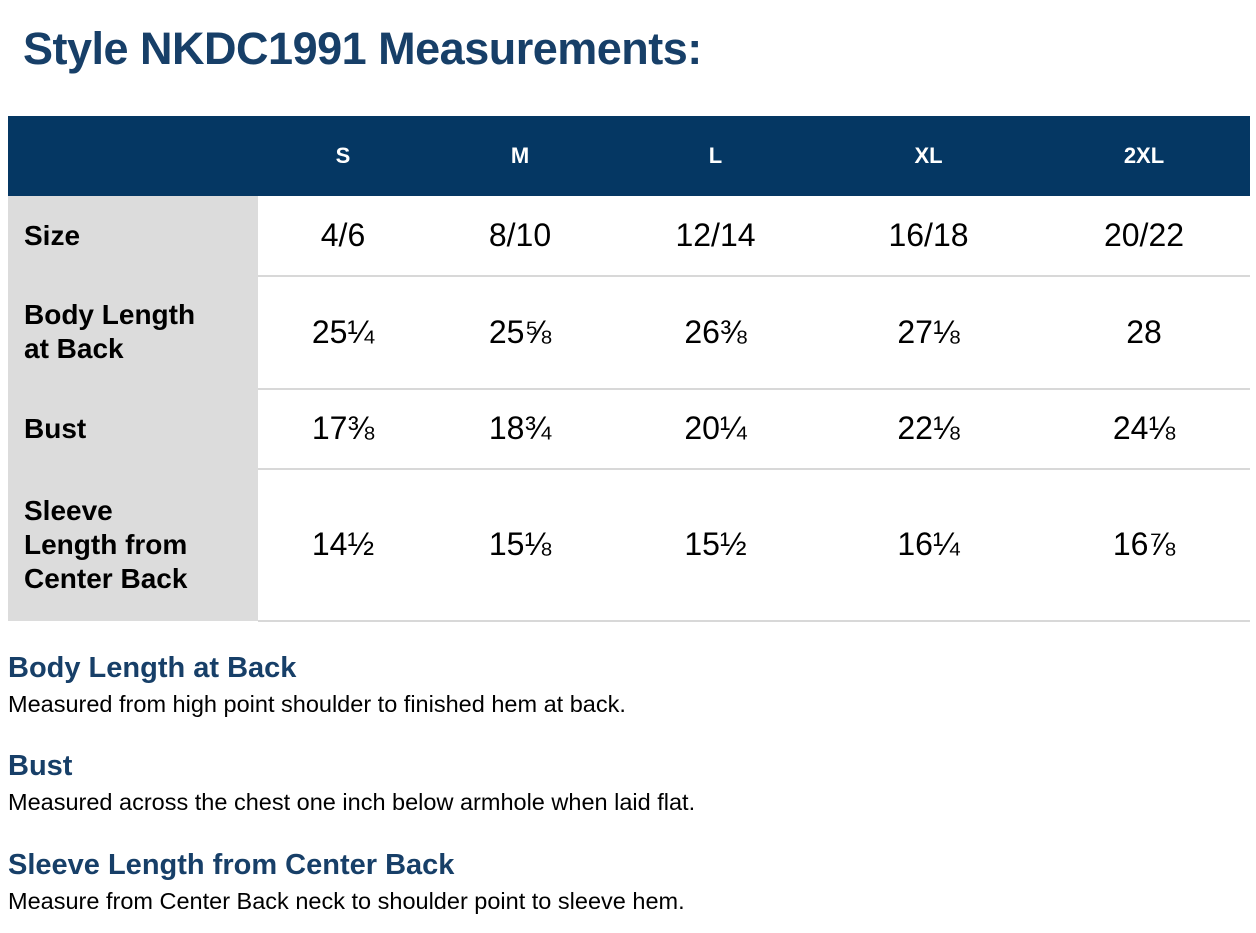 This screenshot has width=1256, height=933. I want to click on row-label-body-length: Body Length at Back, so click(133, 332).